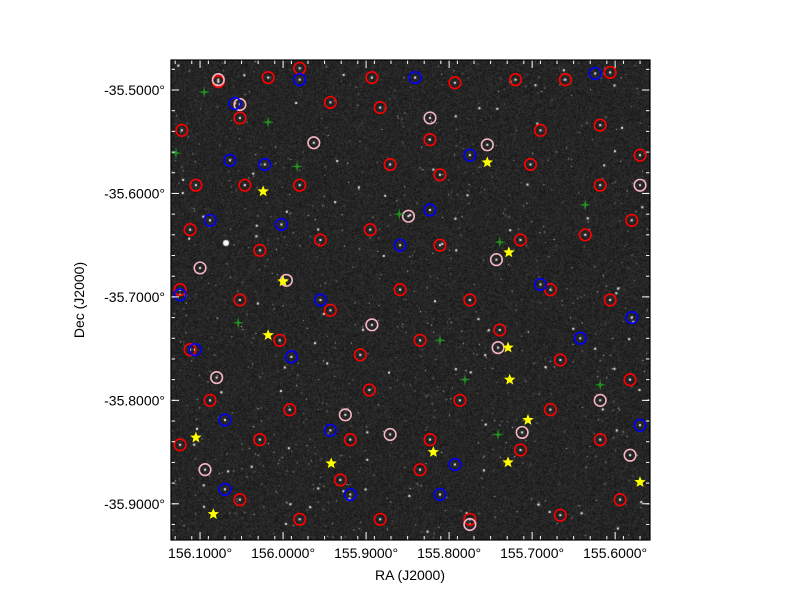 The width and height of the screenshot is (800, 600). What do you see at coordinates (134, 193) in the screenshot?
I see `y-tick-label: -35.6000°` at bounding box center [134, 193].